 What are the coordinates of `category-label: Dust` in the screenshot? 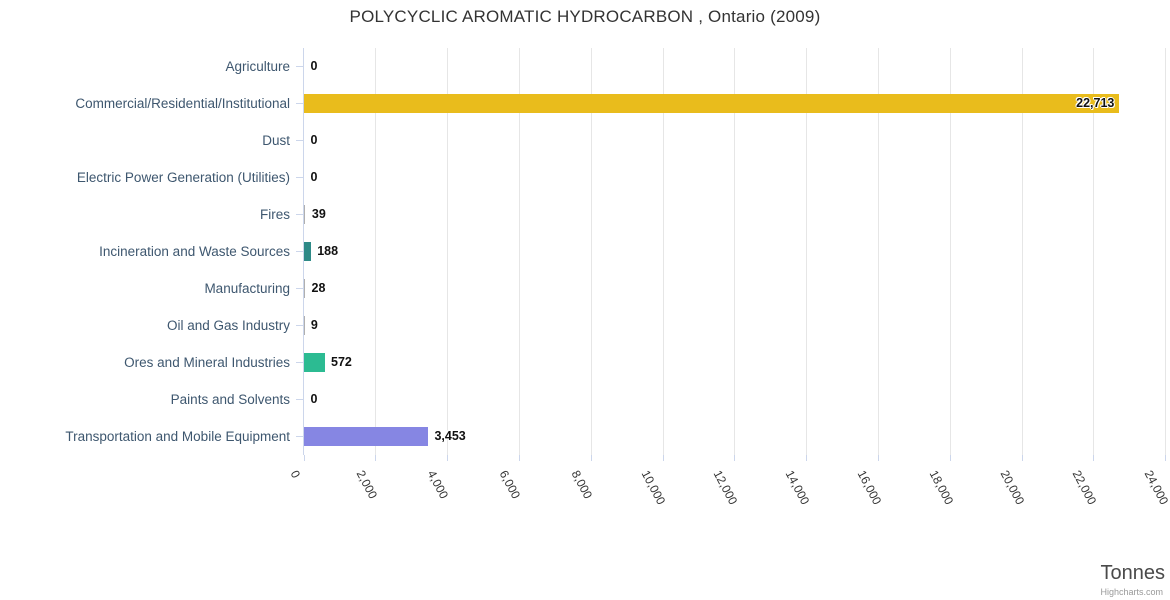 It's located at (276, 140).